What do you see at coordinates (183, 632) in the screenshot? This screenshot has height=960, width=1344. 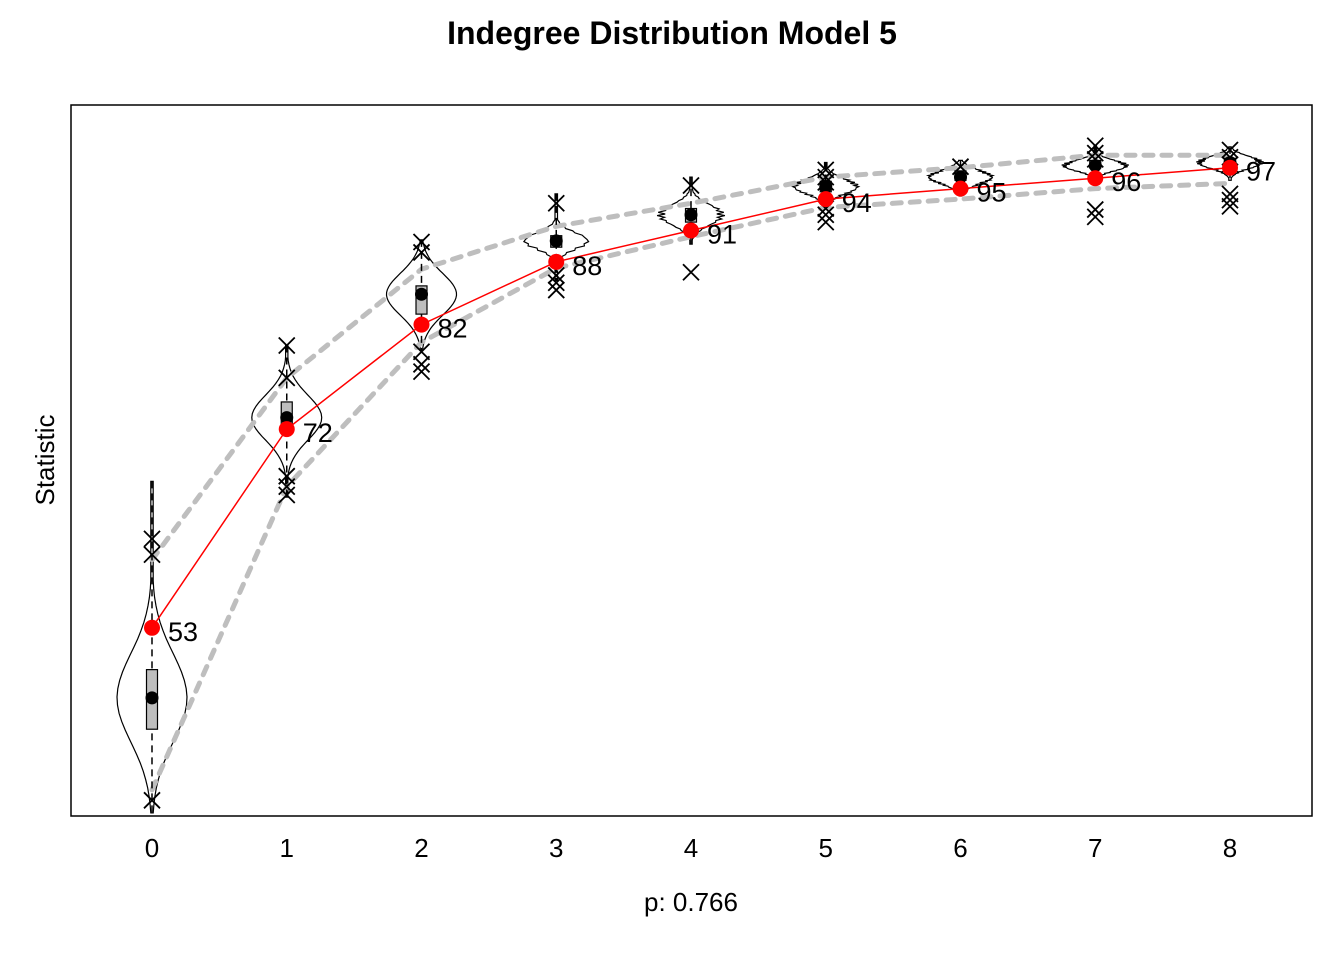 I see `data-label-0: 53` at bounding box center [183, 632].